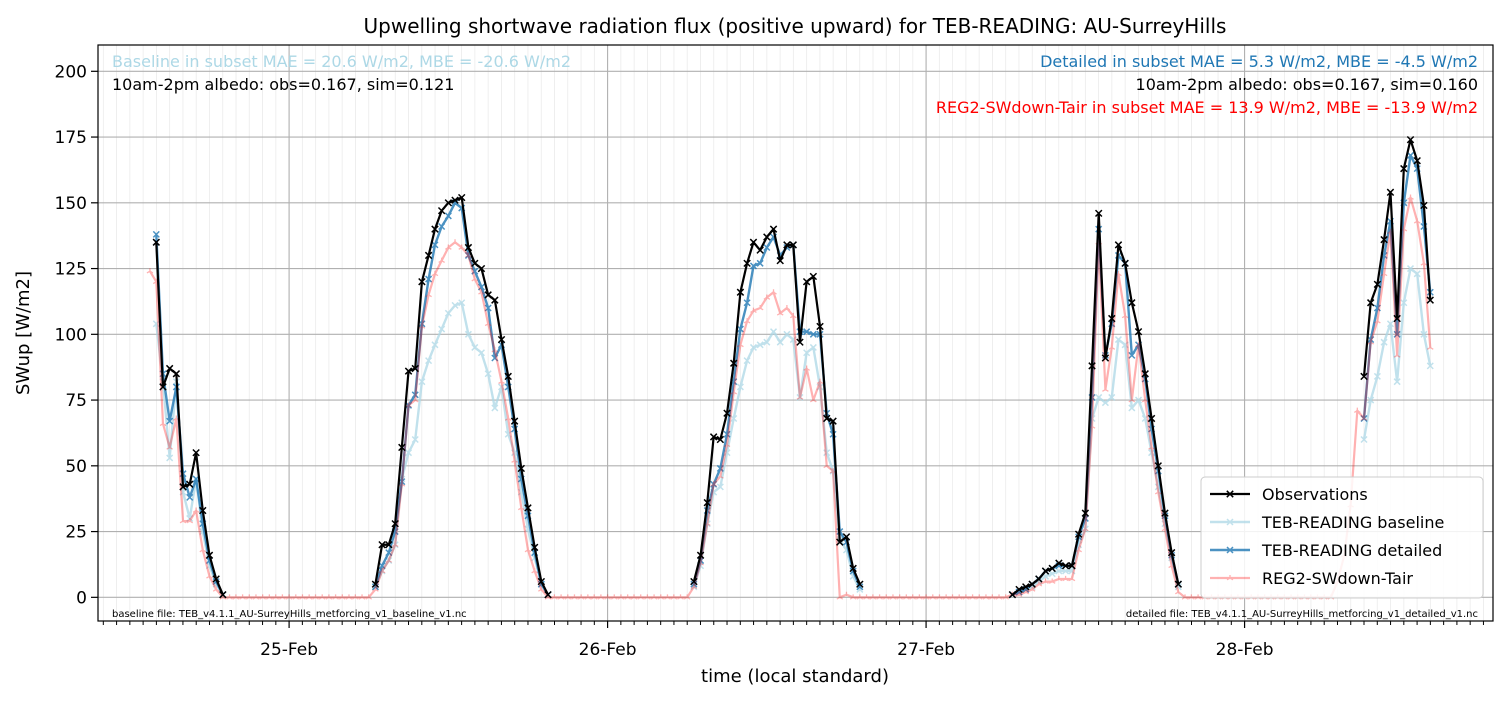  I want to click on legend-label: TEB-READING baseline, so click(1352, 522).